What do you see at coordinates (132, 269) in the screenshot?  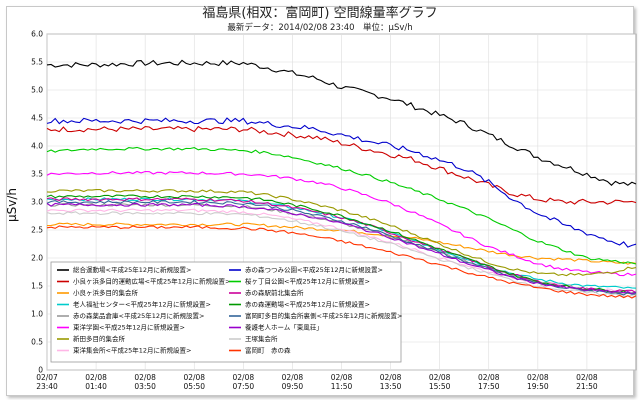 I see `legend-entry: 総合運動場<平成25年12月に新規設置>` at bounding box center [132, 269].